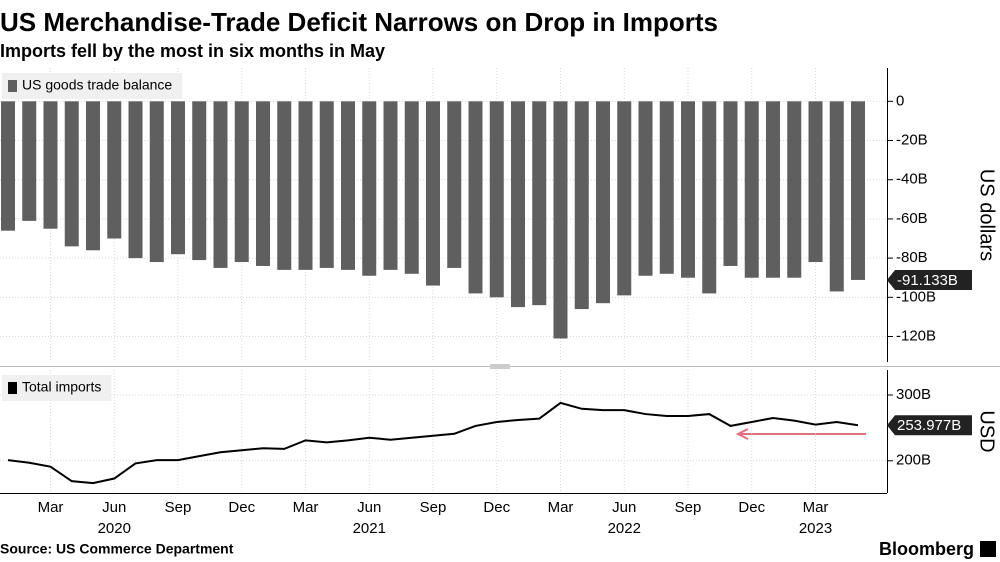  What do you see at coordinates (987, 215) in the screenshot?
I see `y-axis-title: US dollars` at bounding box center [987, 215].